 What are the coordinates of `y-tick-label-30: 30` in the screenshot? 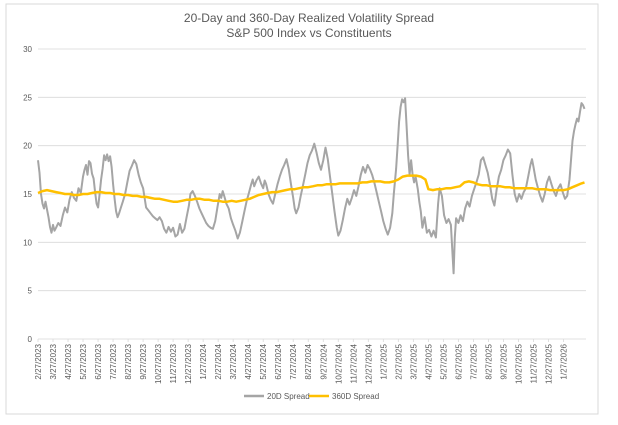 It's located at (27, 49).